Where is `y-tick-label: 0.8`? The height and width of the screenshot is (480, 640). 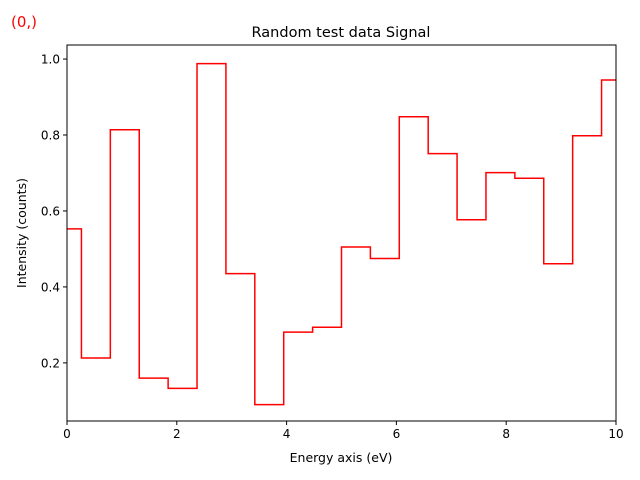
y-tick-label: 0.8 is located at coordinates (50, 136).